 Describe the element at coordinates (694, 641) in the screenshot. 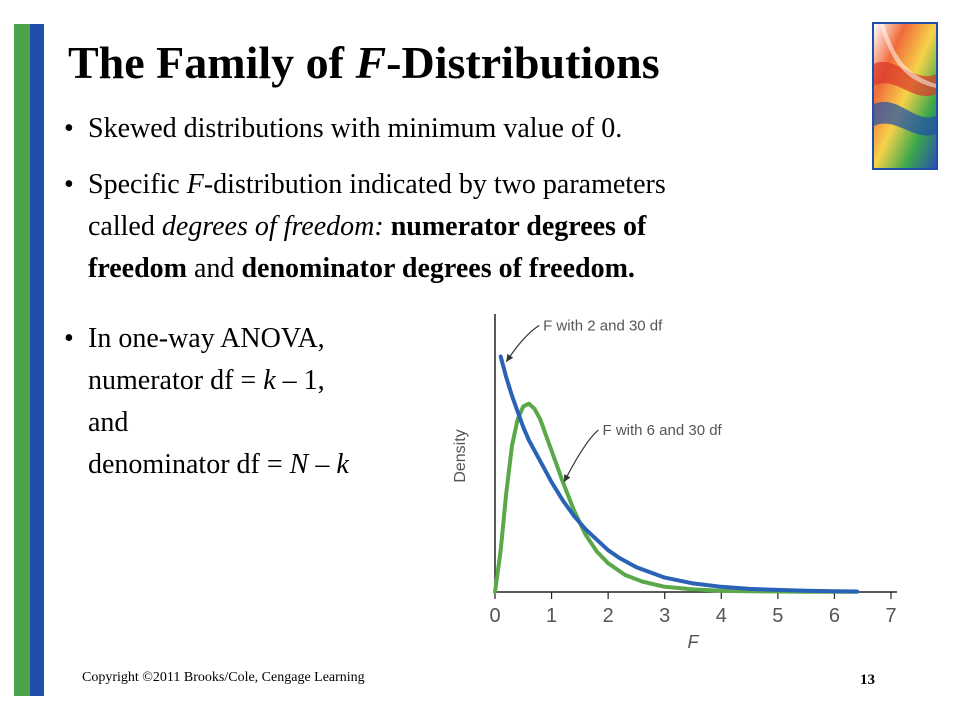

I see `x-axis-label: F` at that location.